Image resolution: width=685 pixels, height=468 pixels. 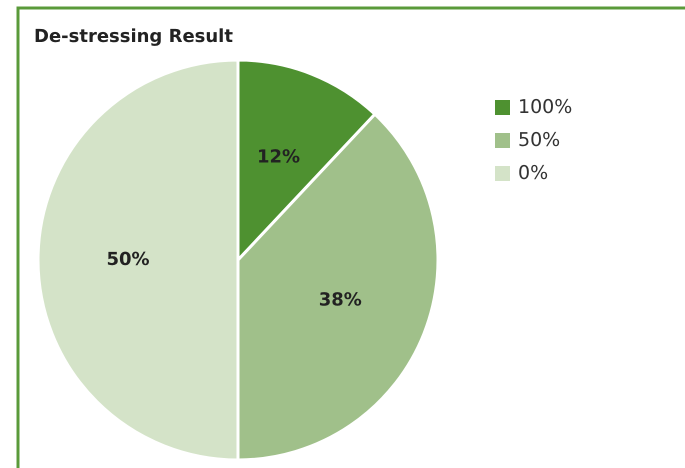 I want to click on data-label: 12%, so click(x=278, y=157).